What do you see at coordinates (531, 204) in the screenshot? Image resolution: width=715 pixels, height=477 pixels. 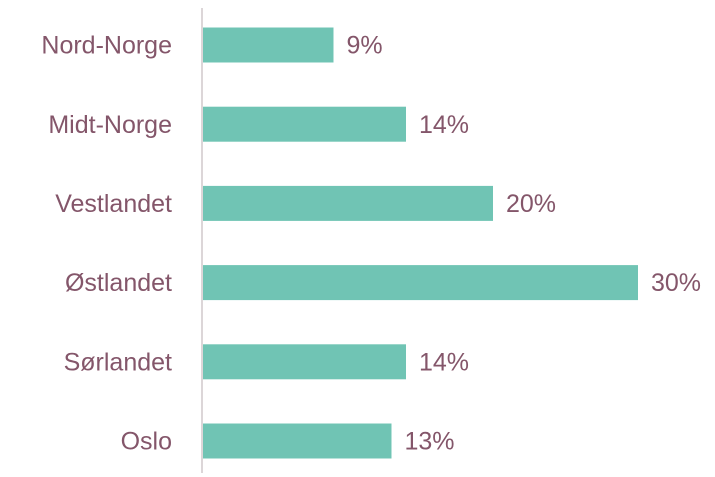 I see `value-label: 20%` at bounding box center [531, 204].